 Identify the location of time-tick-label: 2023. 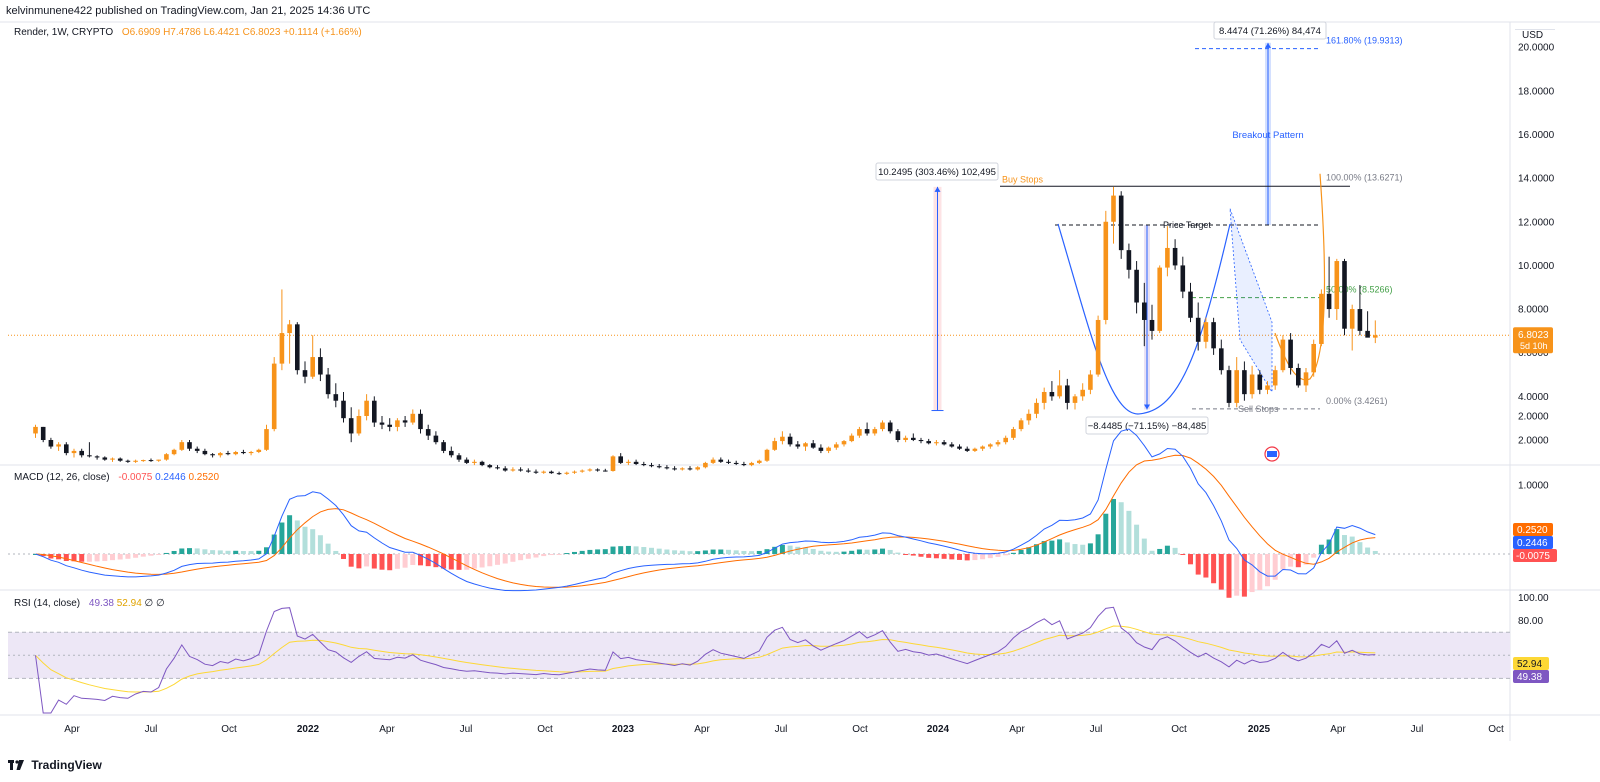
(623, 729).